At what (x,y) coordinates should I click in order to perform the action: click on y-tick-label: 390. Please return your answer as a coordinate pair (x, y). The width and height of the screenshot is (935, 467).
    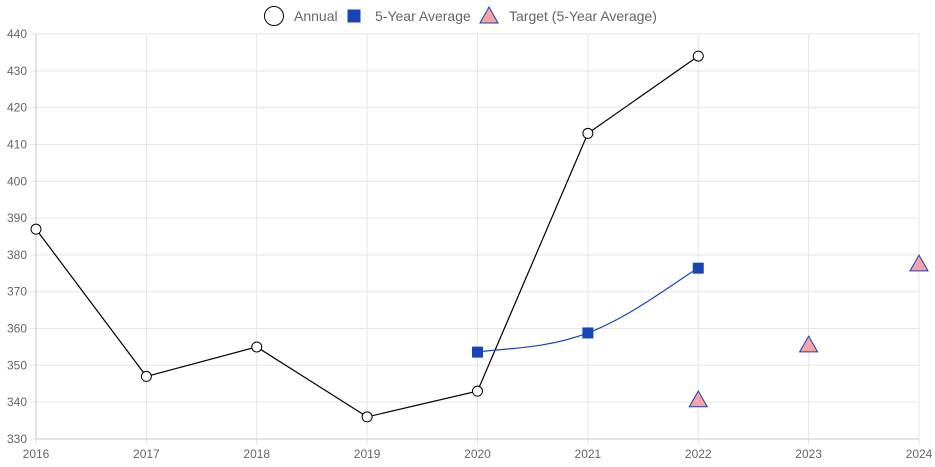
    Looking at the image, I should click on (17, 218).